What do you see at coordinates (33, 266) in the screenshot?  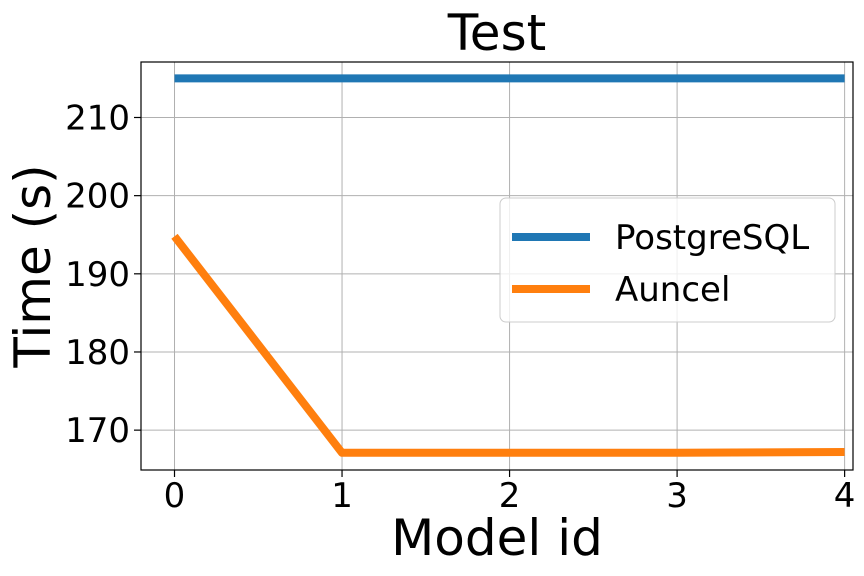 I see `y-axis-label: Time (s)` at bounding box center [33, 266].